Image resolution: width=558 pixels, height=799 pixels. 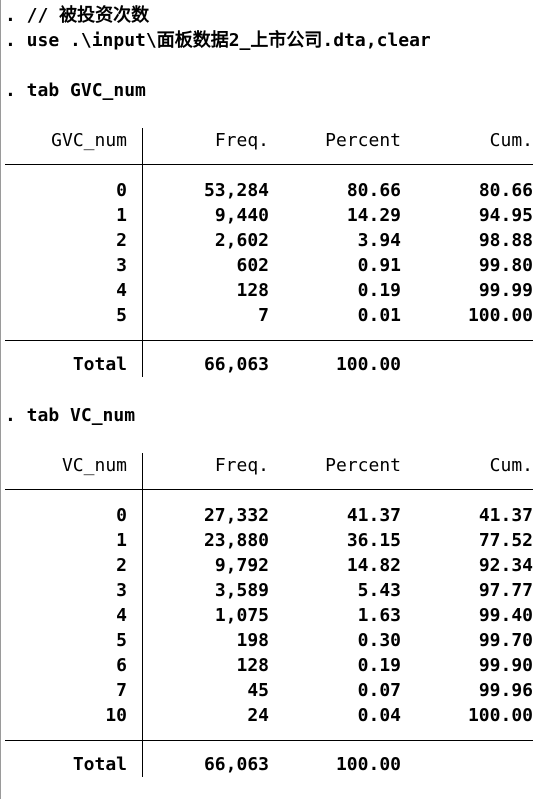 What do you see at coordinates (241, 215) in the screenshot?
I see `table-row-cell: 9,440` at bounding box center [241, 215].